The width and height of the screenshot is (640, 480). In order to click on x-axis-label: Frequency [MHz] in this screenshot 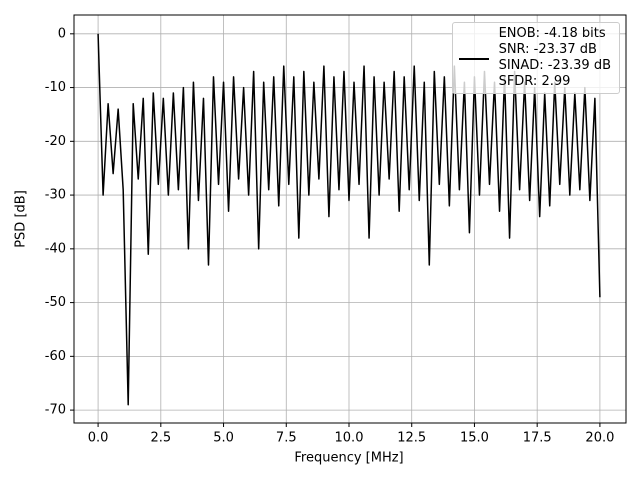, I will do `click(348, 458)`.